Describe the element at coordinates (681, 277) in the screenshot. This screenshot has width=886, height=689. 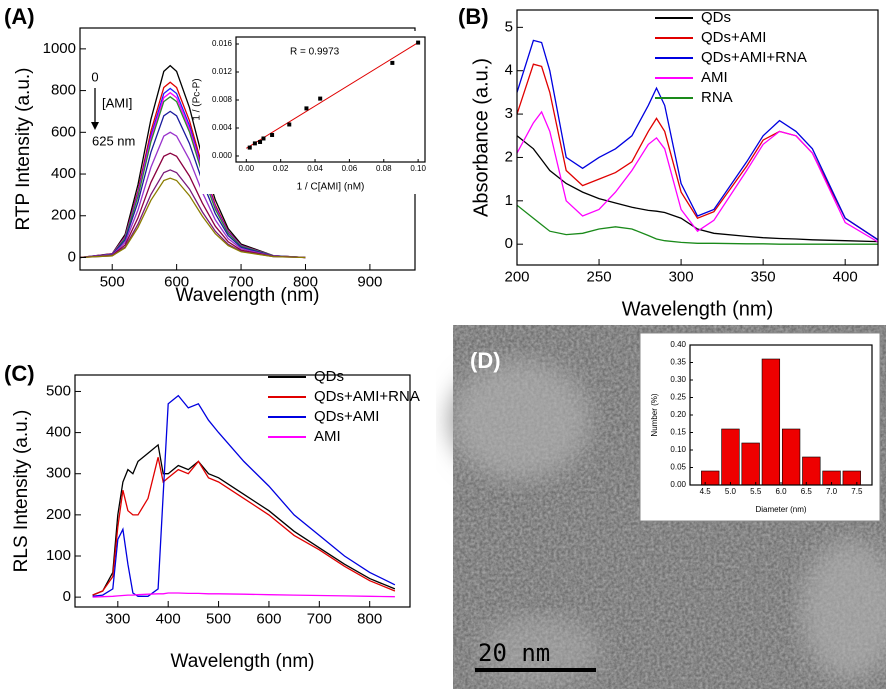
I see `x-tick-label: 300` at that location.